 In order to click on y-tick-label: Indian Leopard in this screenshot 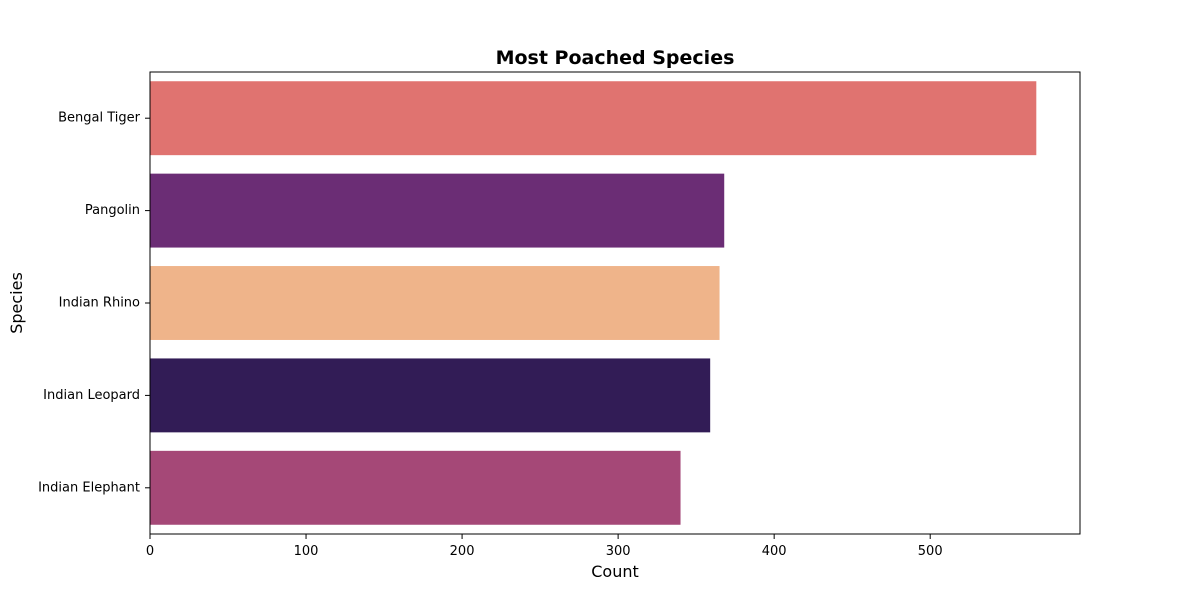, I will do `click(91, 395)`.